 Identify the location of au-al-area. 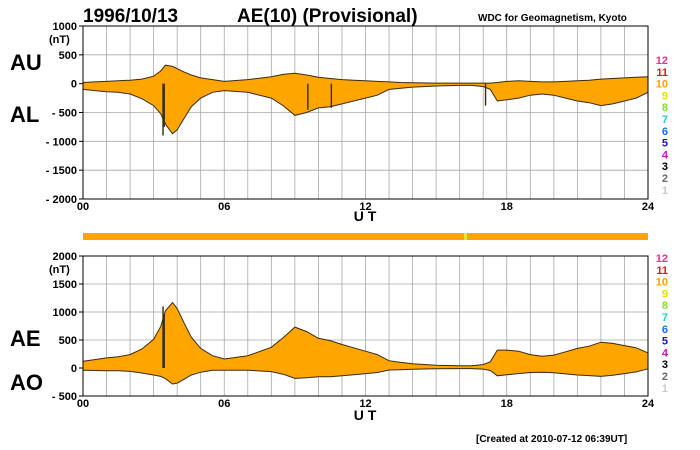
(365, 100).